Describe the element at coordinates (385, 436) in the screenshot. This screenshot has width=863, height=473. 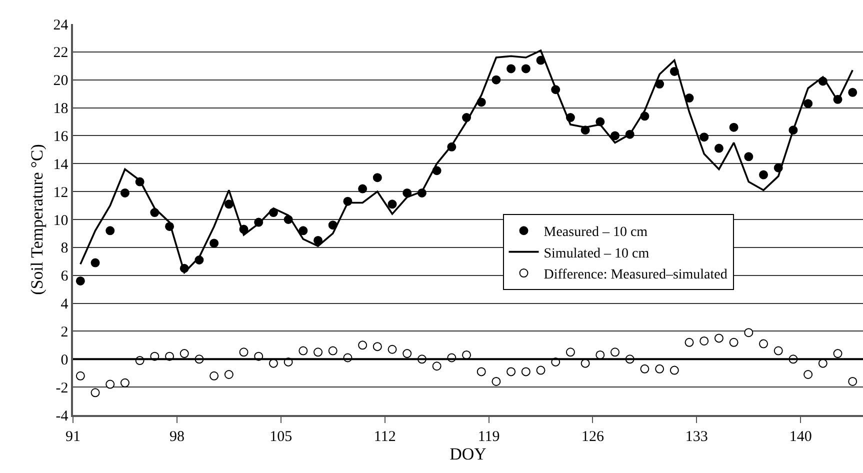
I see `x-tick-label: 112` at that location.